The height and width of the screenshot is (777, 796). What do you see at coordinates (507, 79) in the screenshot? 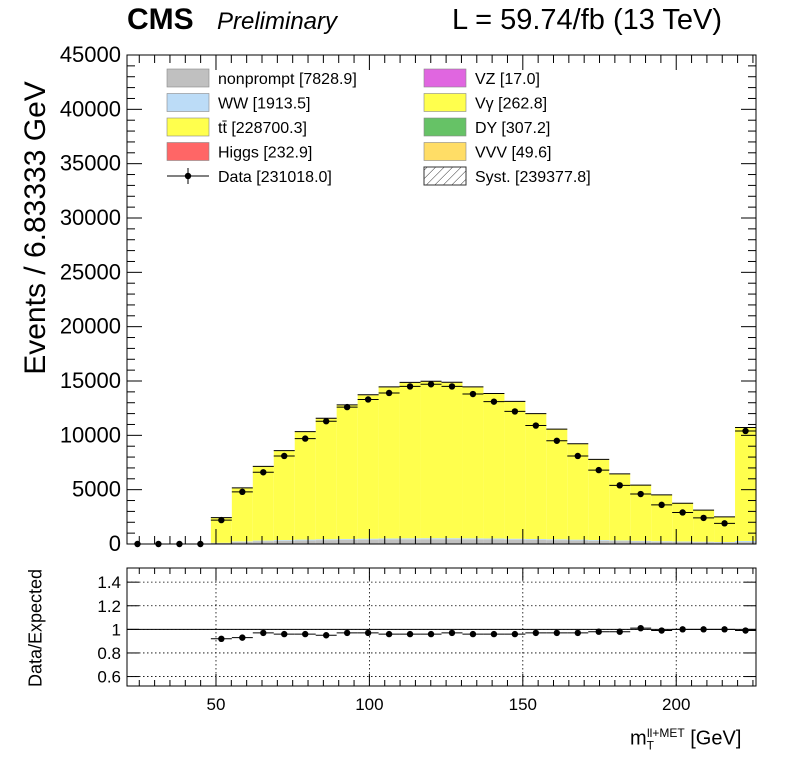
I see `legend-label: VZ [17.0]` at bounding box center [507, 79].